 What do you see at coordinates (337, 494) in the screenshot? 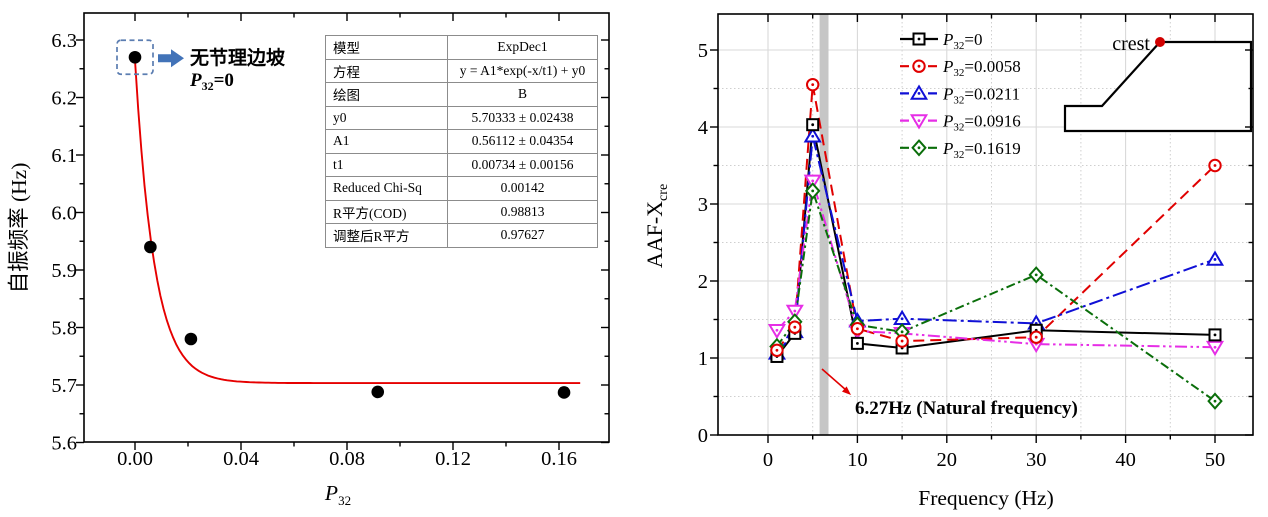
I see `left-x-axis-label: P32` at bounding box center [337, 494].